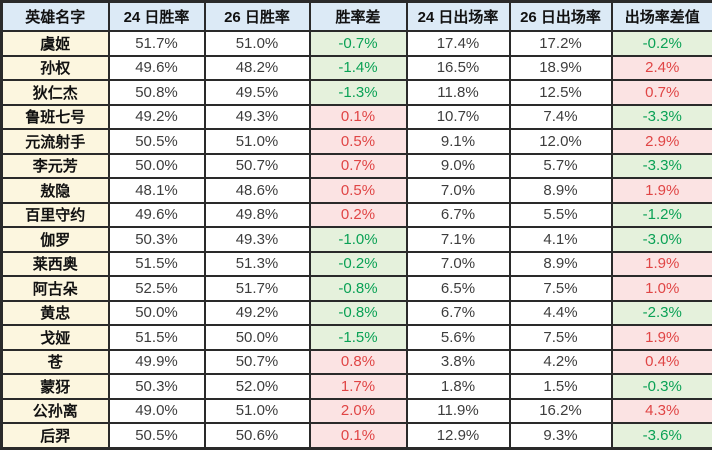 Image resolution: width=712 pixels, height=450 pixels. What do you see at coordinates (55, 337) in the screenshot?
I see `hero-name-cell: 戈娅` at bounding box center [55, 337].